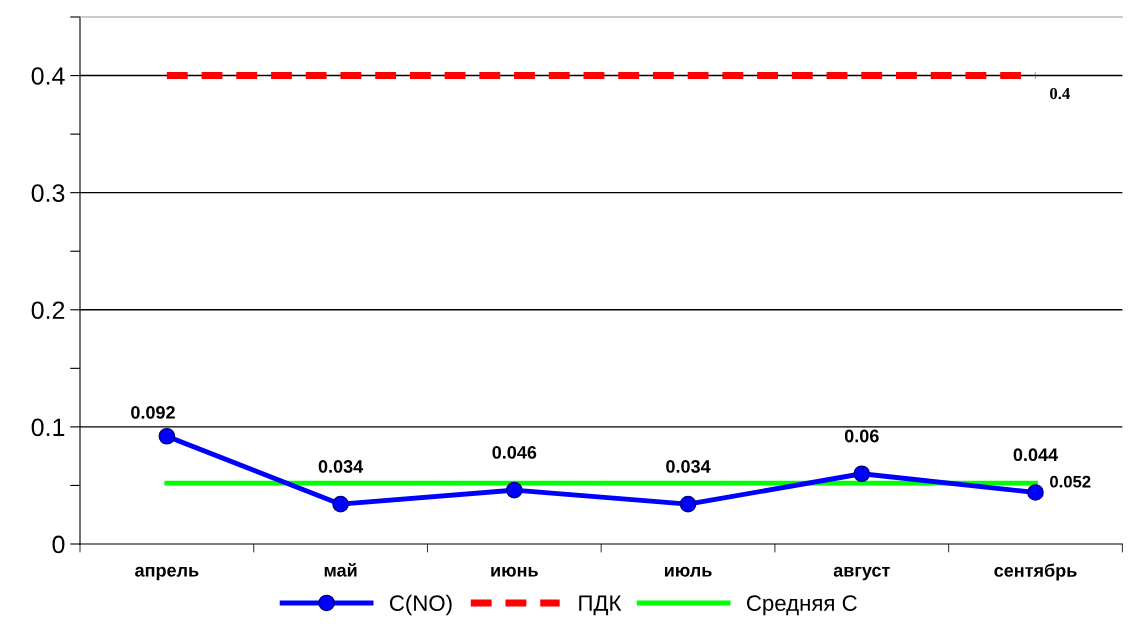 This screenshot has width=1128, height=624. What do you see at coordinates (1060, 93) in the screenshot?
I see `data-label: 0.4` at bounding box center [1060, 93].